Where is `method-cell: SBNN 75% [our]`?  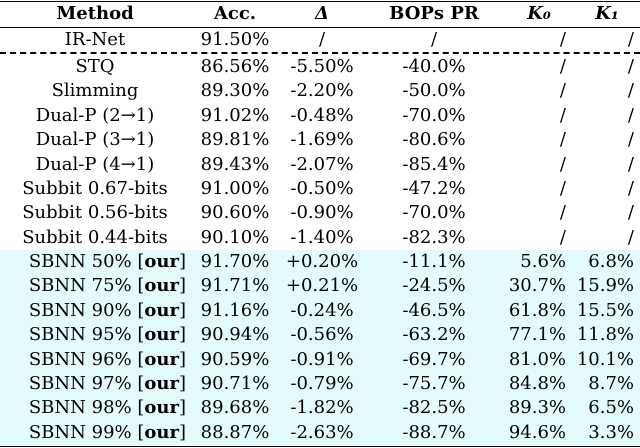 method-cell: SBNN 75% [our] is located at coordinates (93, 286).